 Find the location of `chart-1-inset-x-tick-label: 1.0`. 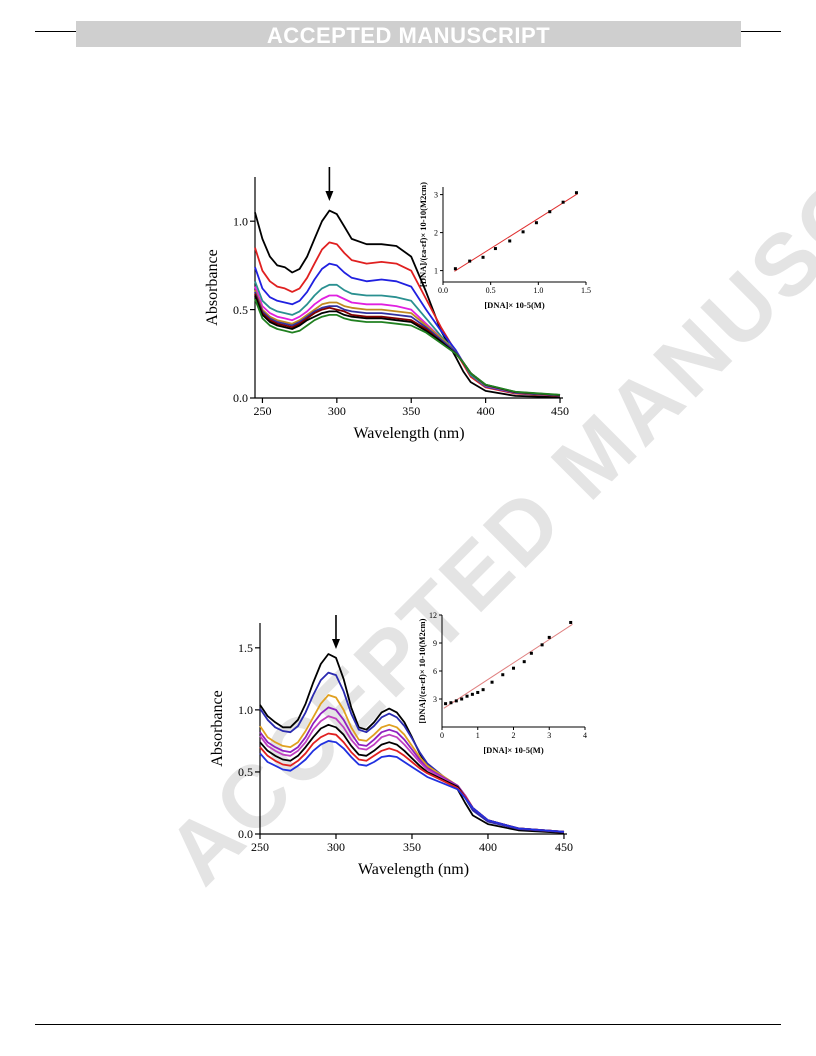

chart-1-inset-x-tick-label: 1.0 is located at coordinates (538, 290).